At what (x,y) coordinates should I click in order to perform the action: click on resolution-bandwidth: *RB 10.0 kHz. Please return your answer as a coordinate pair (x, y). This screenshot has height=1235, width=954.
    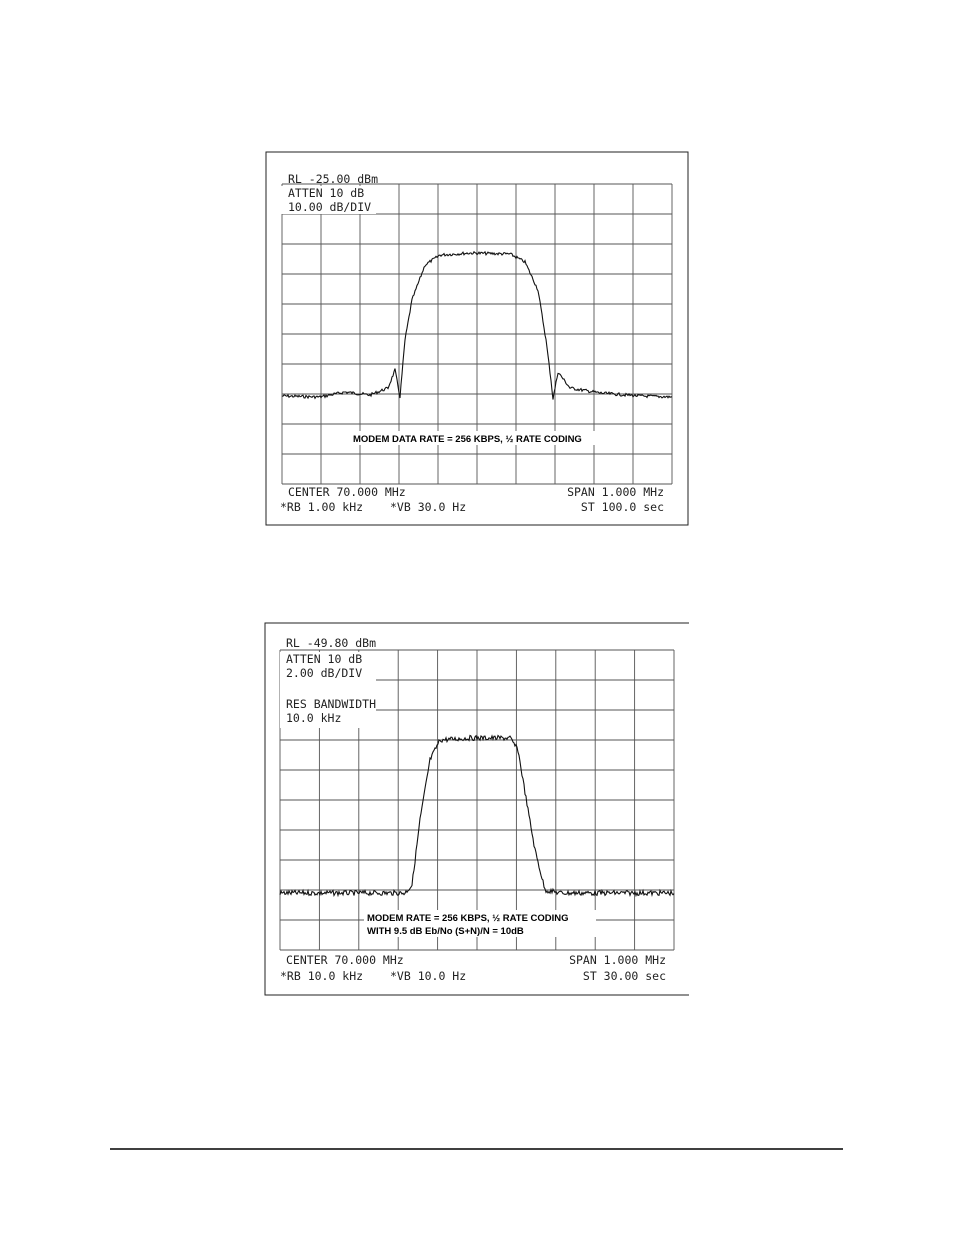
    Looking at the image, I should click on (321, 976).